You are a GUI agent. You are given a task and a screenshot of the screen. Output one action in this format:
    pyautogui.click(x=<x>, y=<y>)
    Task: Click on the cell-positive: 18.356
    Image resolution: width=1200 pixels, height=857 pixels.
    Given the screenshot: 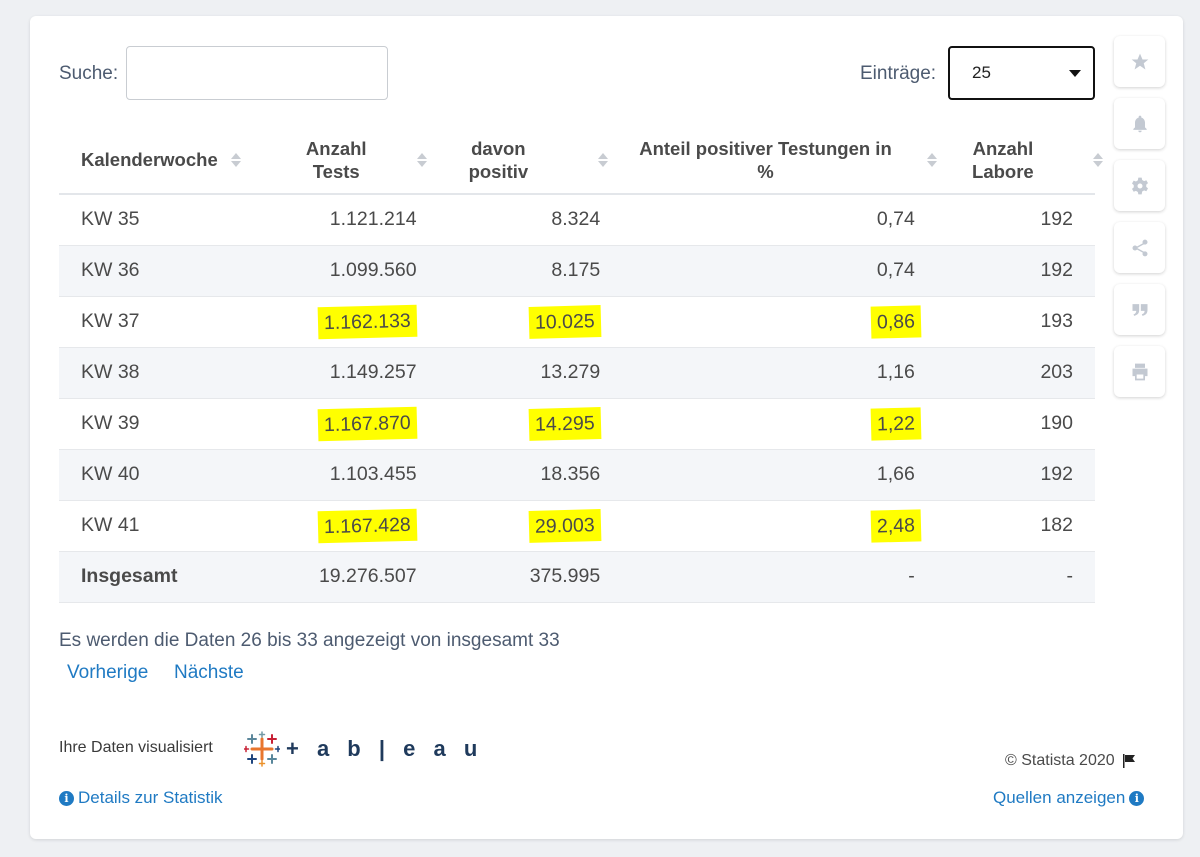 What is the action you would take?
    pyautogui.click(x=509, y=475)
    